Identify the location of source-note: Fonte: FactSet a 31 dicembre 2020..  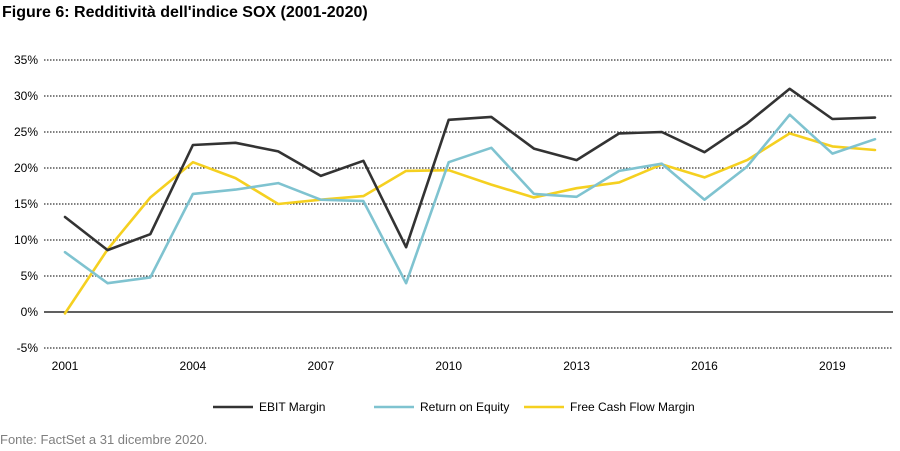
(104, 439).